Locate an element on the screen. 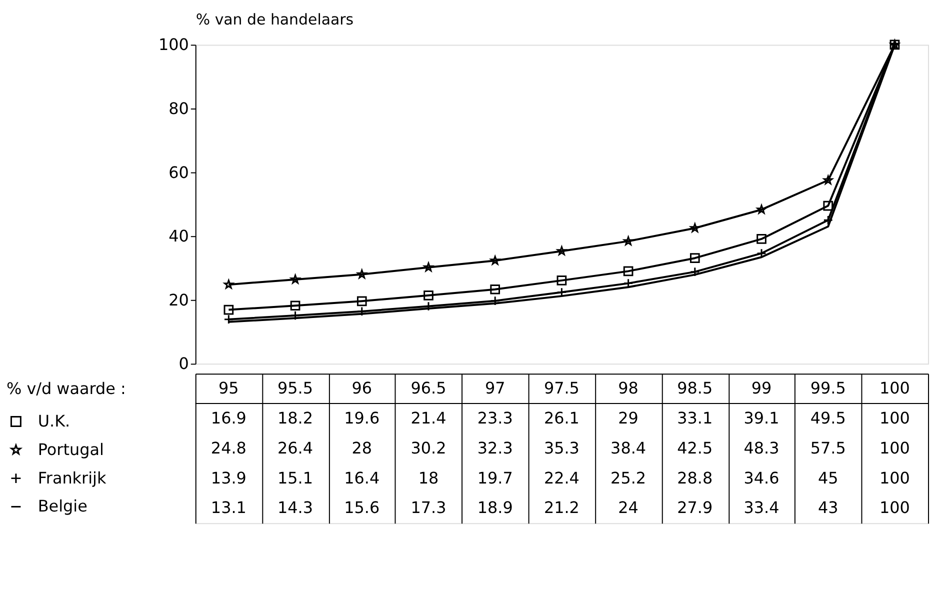  data-label: 45 is located at coordinates (828, 478).